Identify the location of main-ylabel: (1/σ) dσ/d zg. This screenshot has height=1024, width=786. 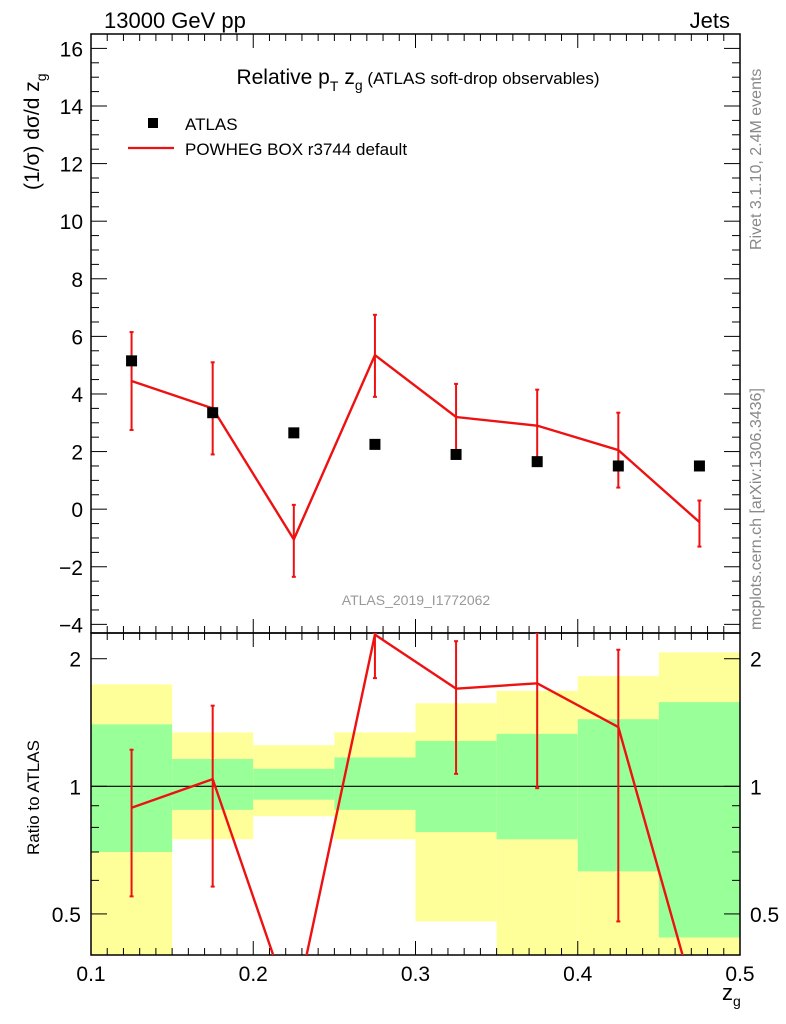
(35, 131).